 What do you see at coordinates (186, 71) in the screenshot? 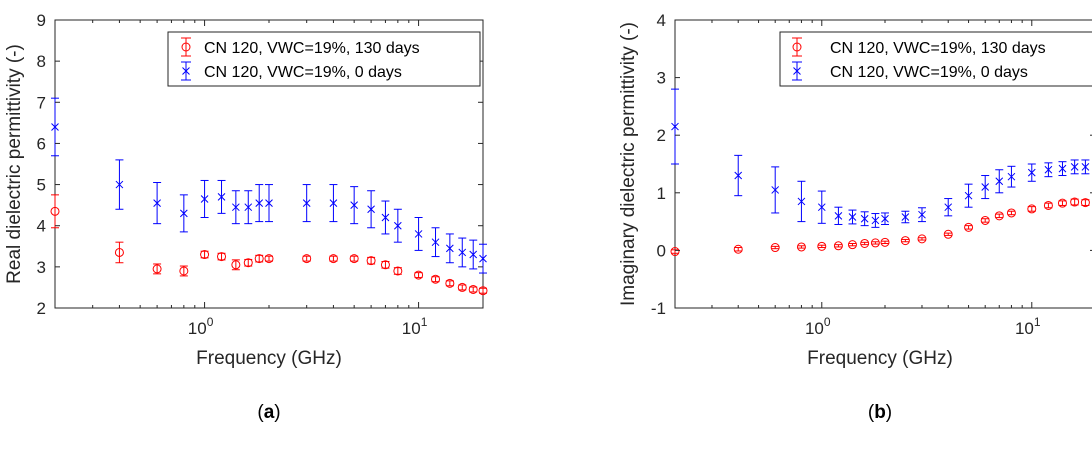
I see `legend-x-marker` at bounding box center [186, 71].